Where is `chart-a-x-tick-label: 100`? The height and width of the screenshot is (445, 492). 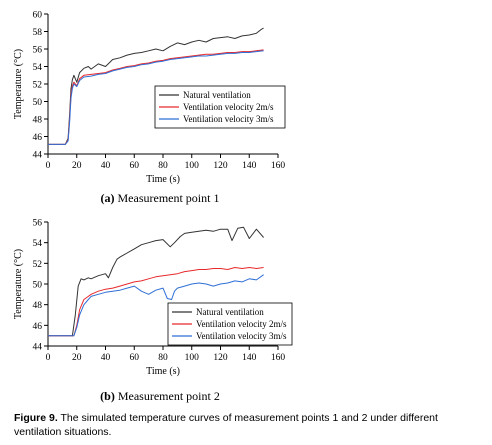
chart-a-x-tick-label: 100 is located at coordinates (192, 166).